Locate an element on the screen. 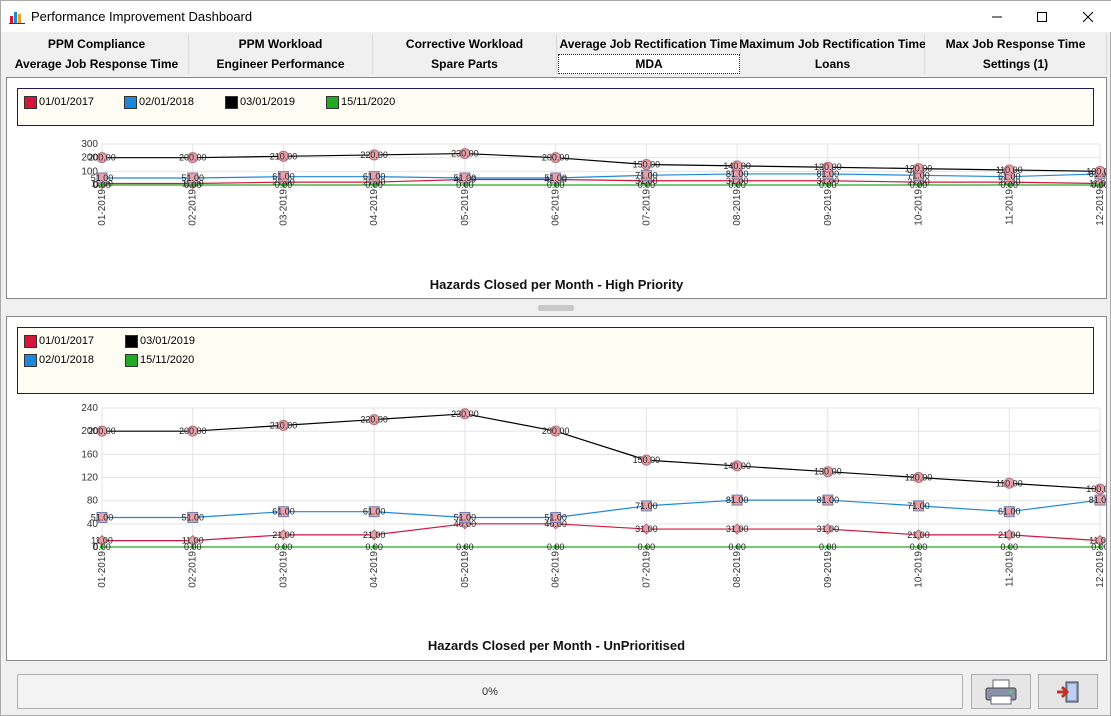 This screenshot has height=716, width=1111. tab-max-job-response-time: Max Job Response Time is located at coordinates (1016, 44).